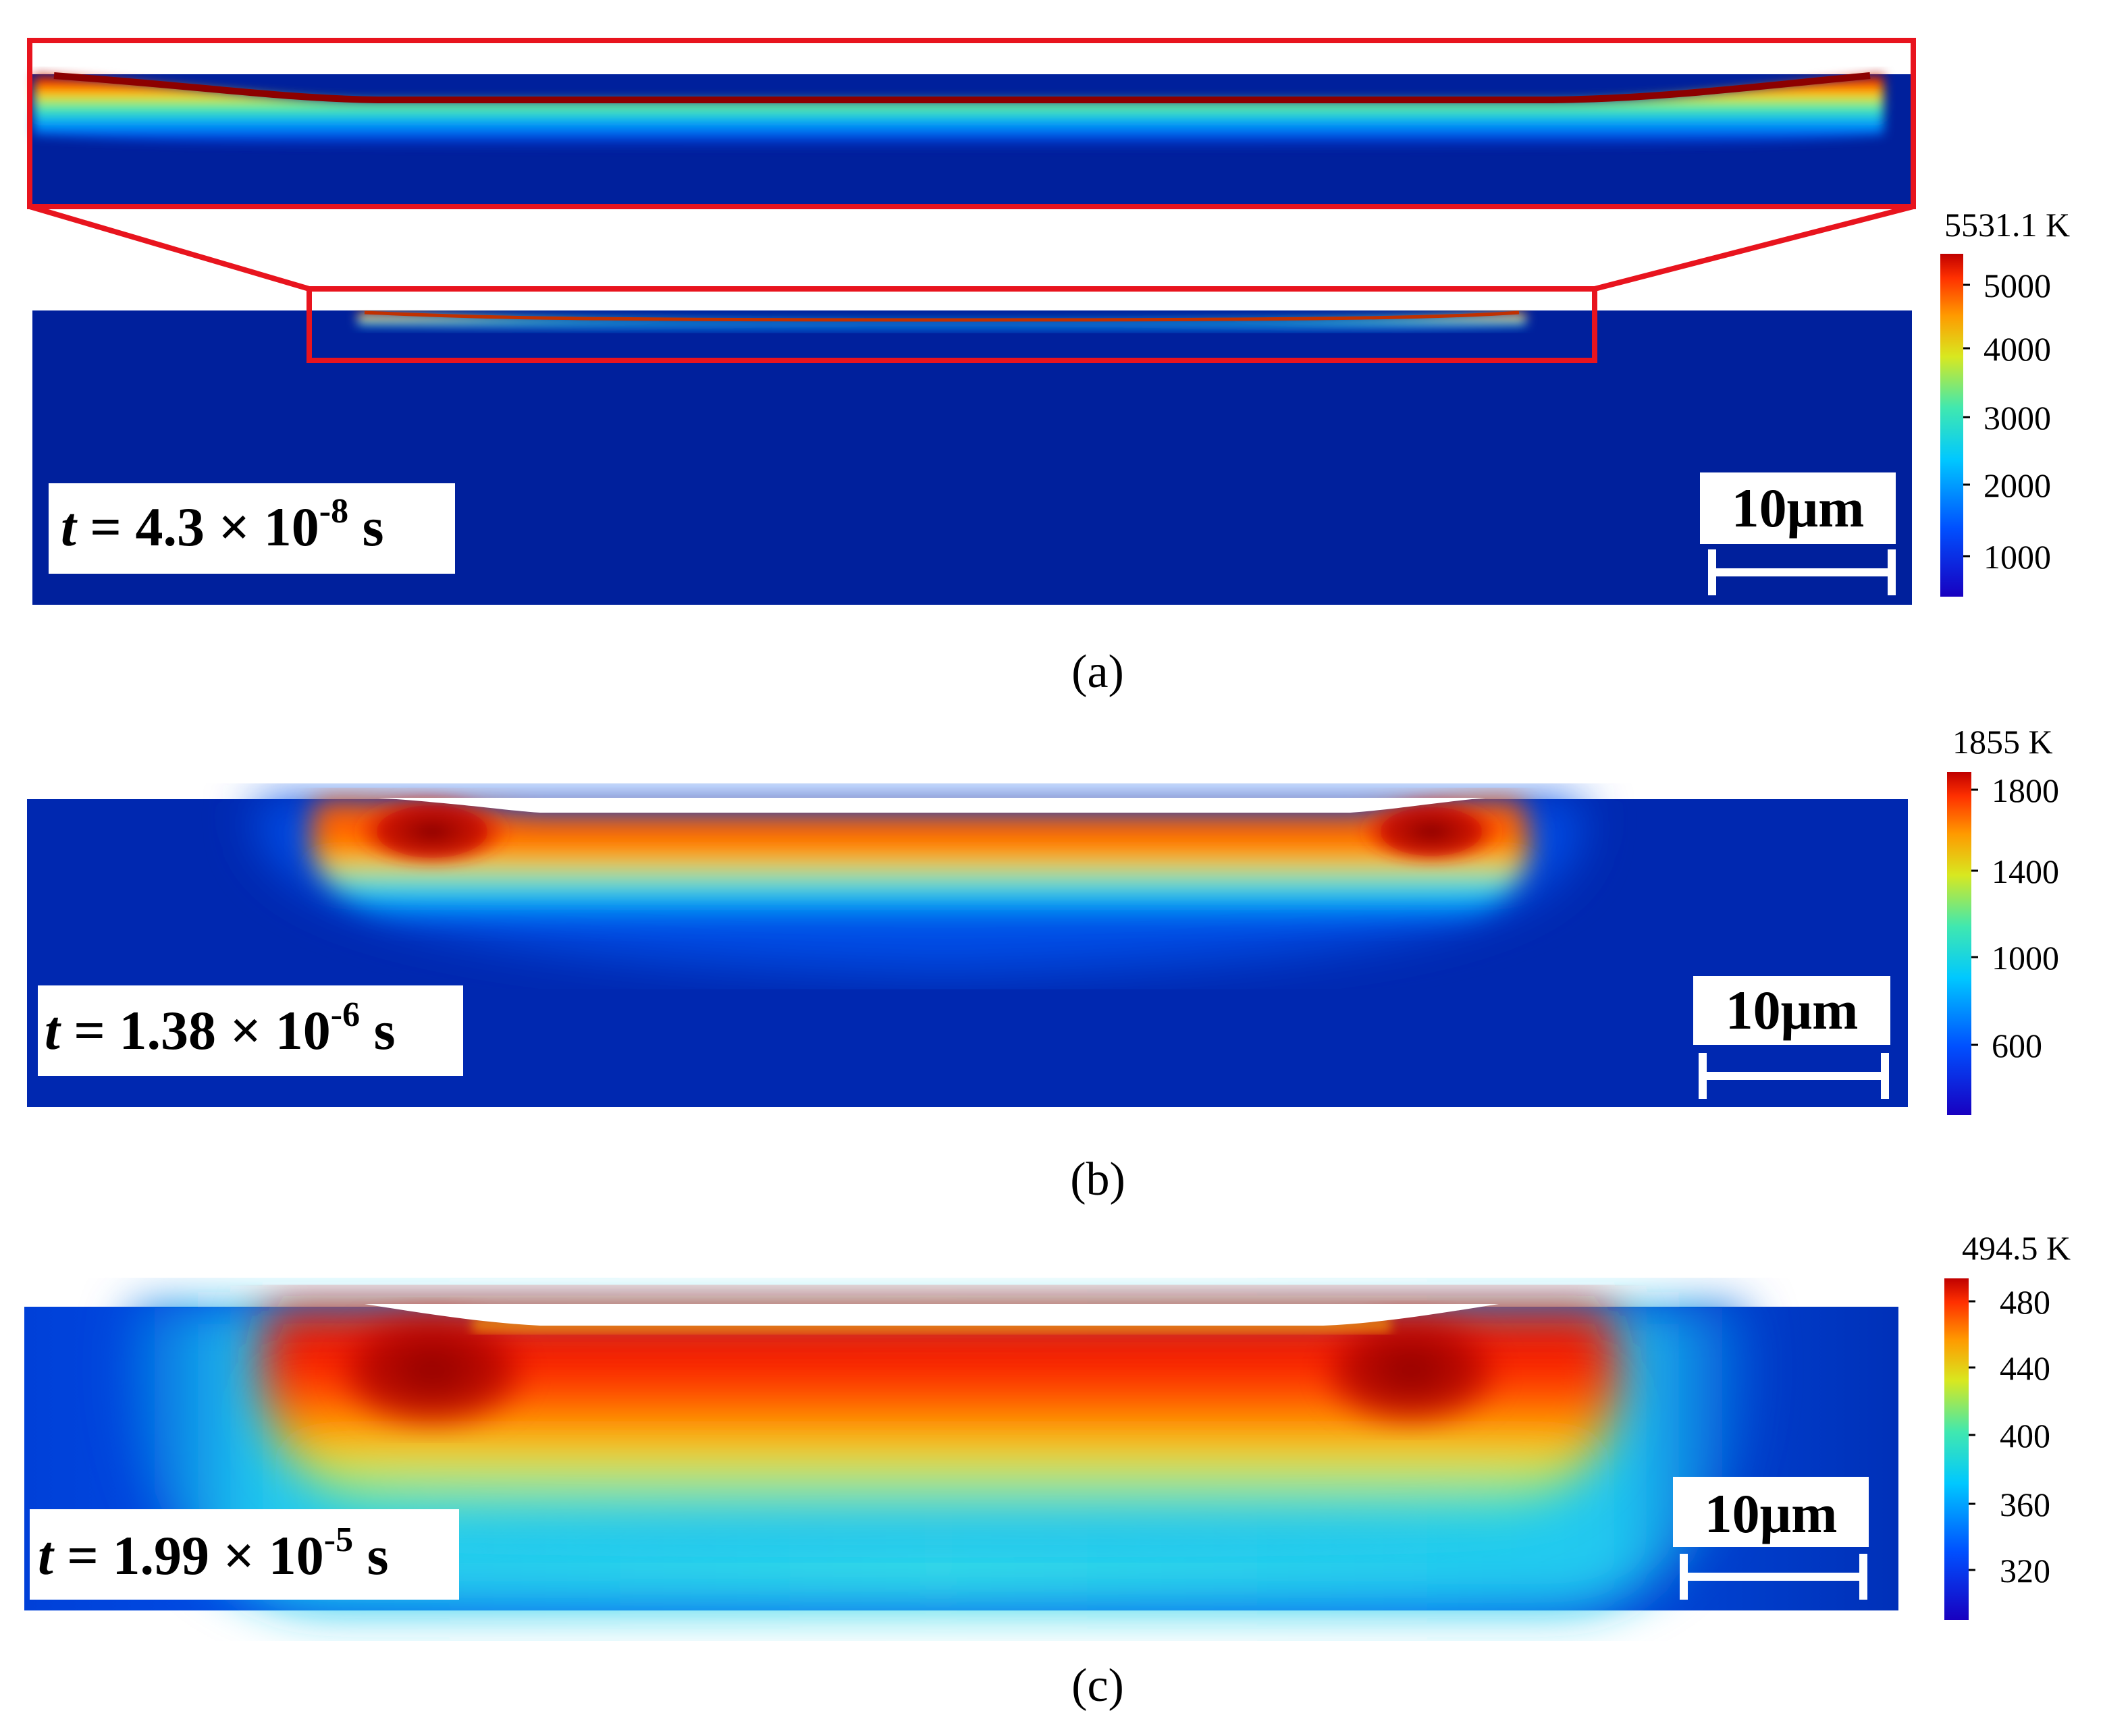 The width and height of the screenshot is (2103, 1736). Describe the element at coordinates (2025, 1505) in the screenshot. I see `svg-text: 360` at that location.